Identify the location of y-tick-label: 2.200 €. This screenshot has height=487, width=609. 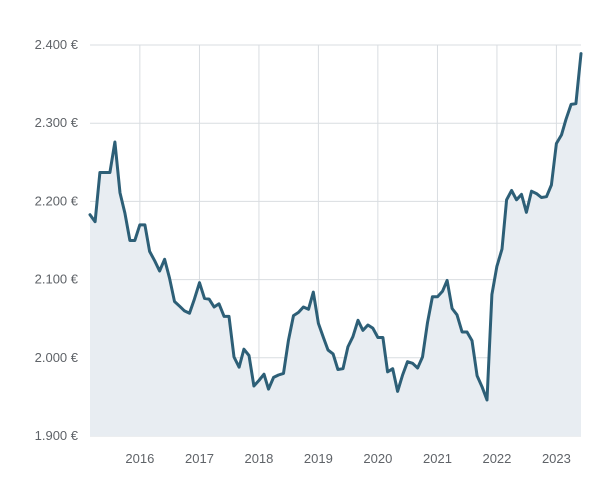
(57, 200).